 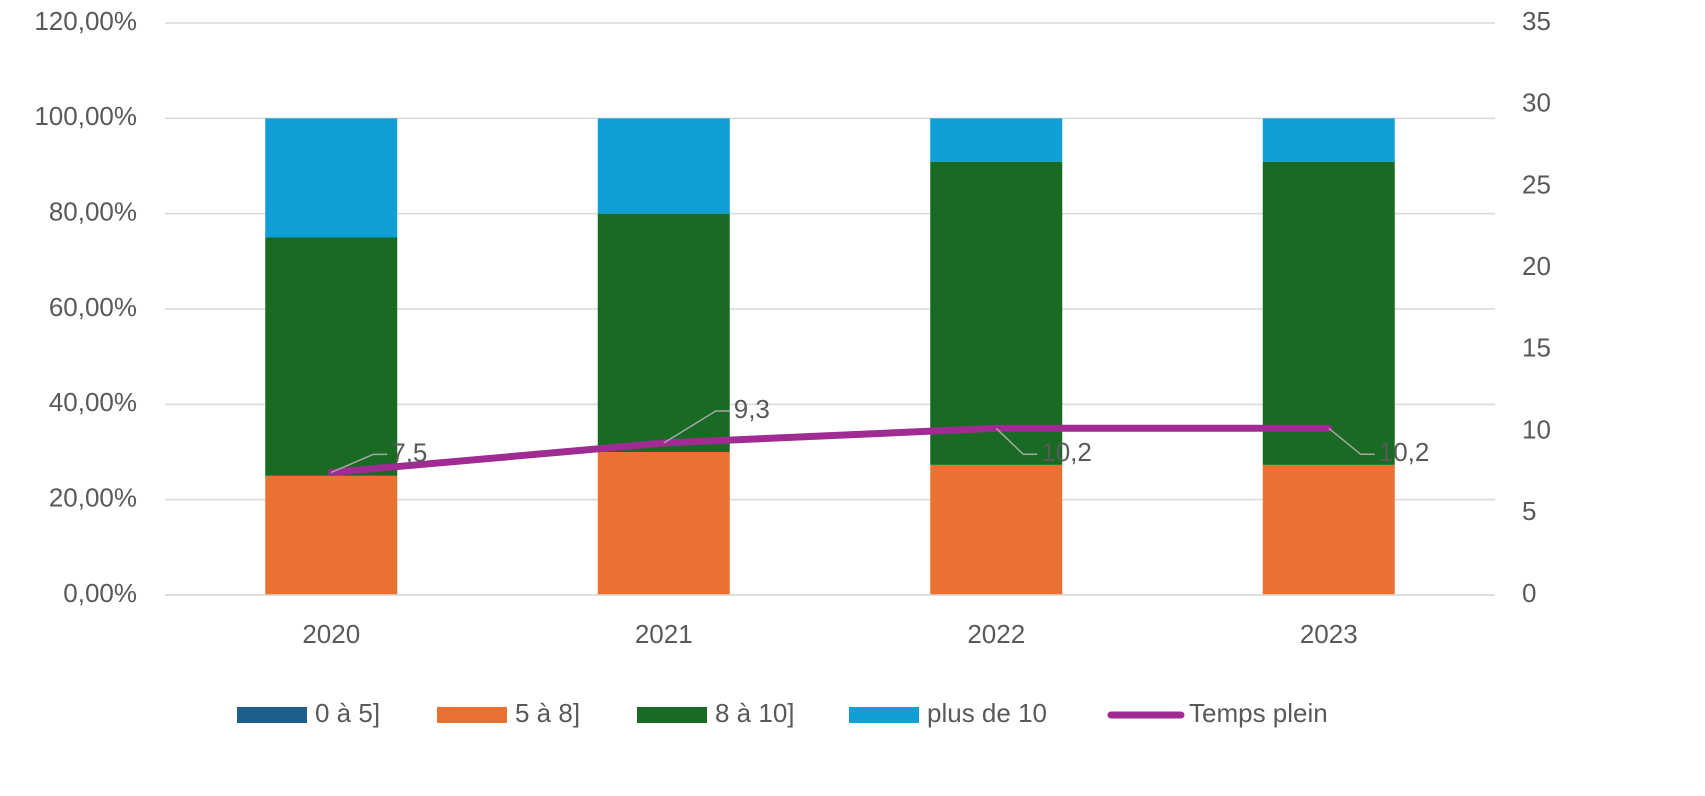 I want to click on y2-tick-label: 5, so click(x=1529, y=511).